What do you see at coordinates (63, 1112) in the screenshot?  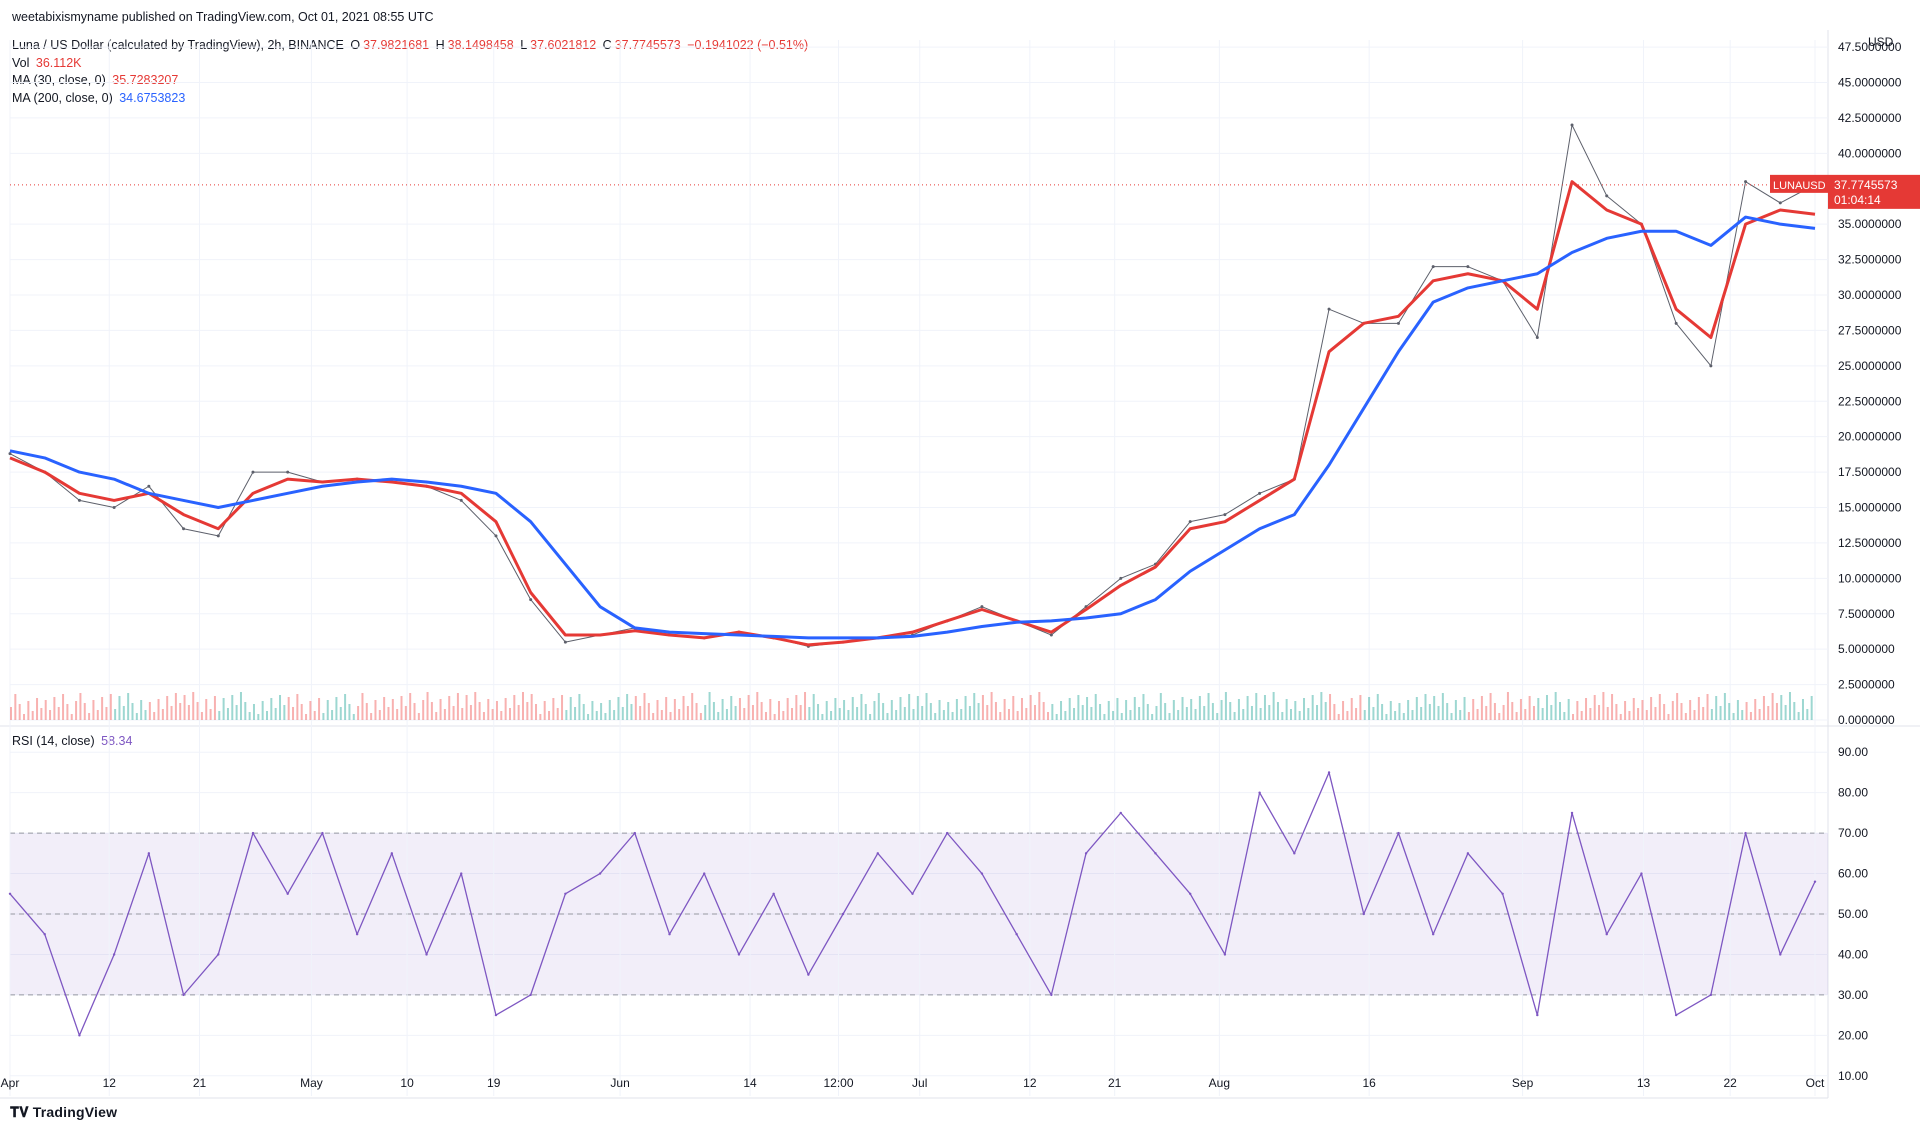 I see `tradingview-logo: 𝐓𝐕 TradingView` at bounding box center [63, 1112].